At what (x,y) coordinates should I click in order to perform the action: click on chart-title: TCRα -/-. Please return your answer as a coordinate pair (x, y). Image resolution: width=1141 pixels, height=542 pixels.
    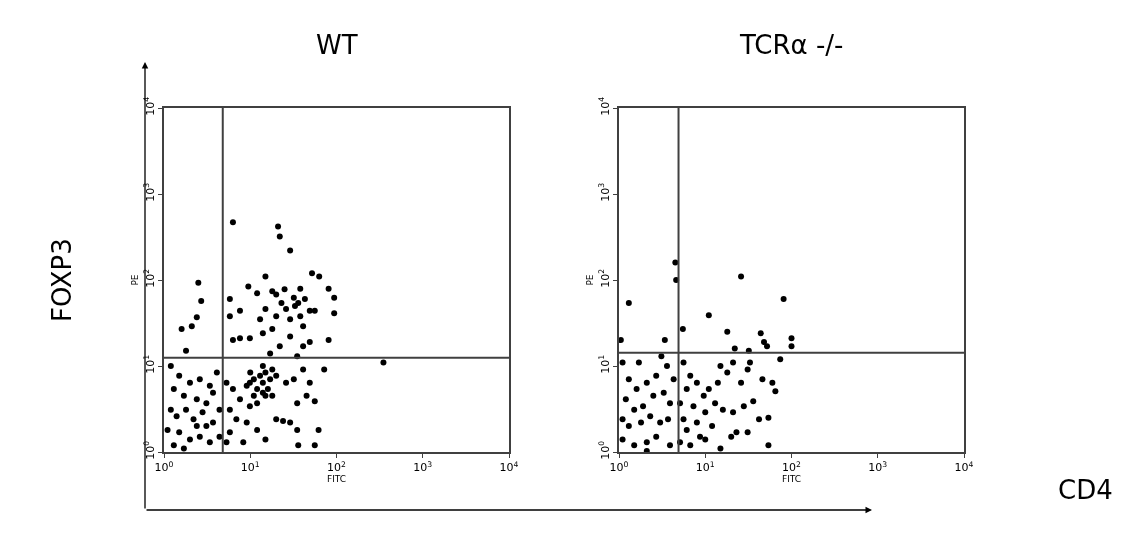
    Looking at the image, I should click on (791, 45).